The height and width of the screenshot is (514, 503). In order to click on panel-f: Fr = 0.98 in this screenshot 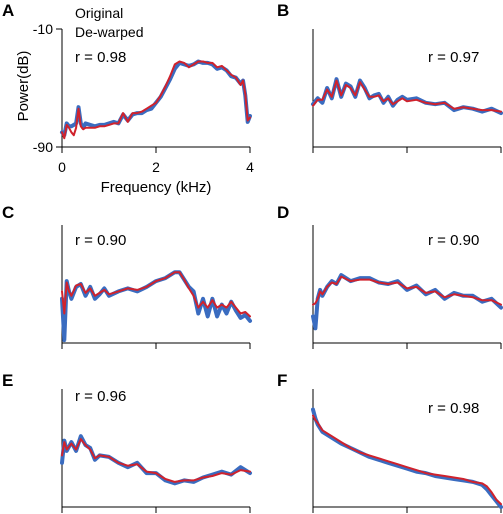, I will do `click(390, 442)`.